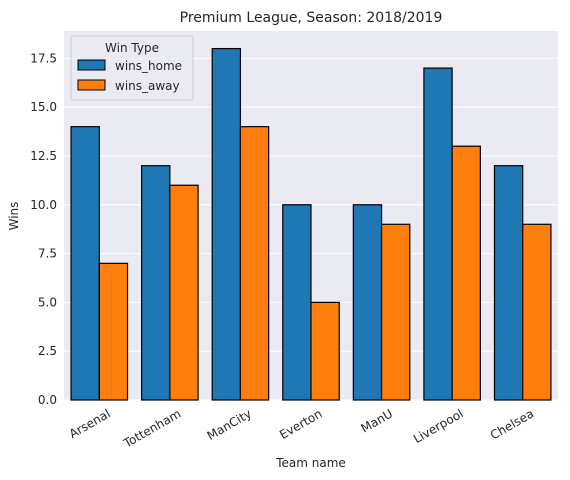  What do you see at coordinates (512, 424) in the screenshot?
I see `x-tick-label: Chelsea` at bounding box center [512, 424].